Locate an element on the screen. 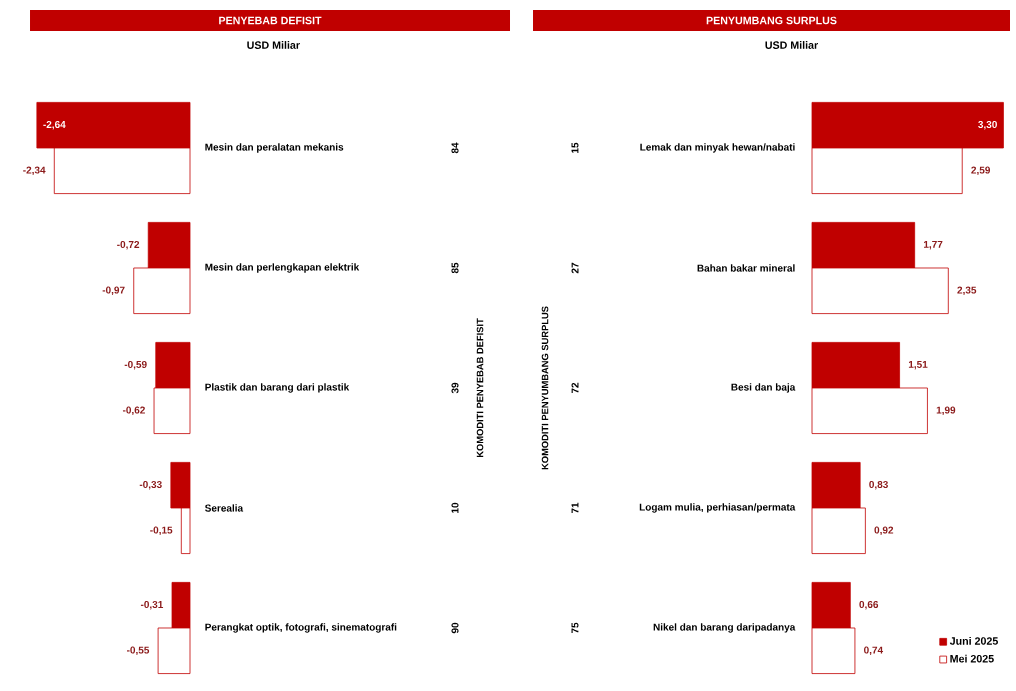 The width and height of the screenshot is (1016, 691). text: PENYEBAB DEFISIT is located at coordinates (270, 20).